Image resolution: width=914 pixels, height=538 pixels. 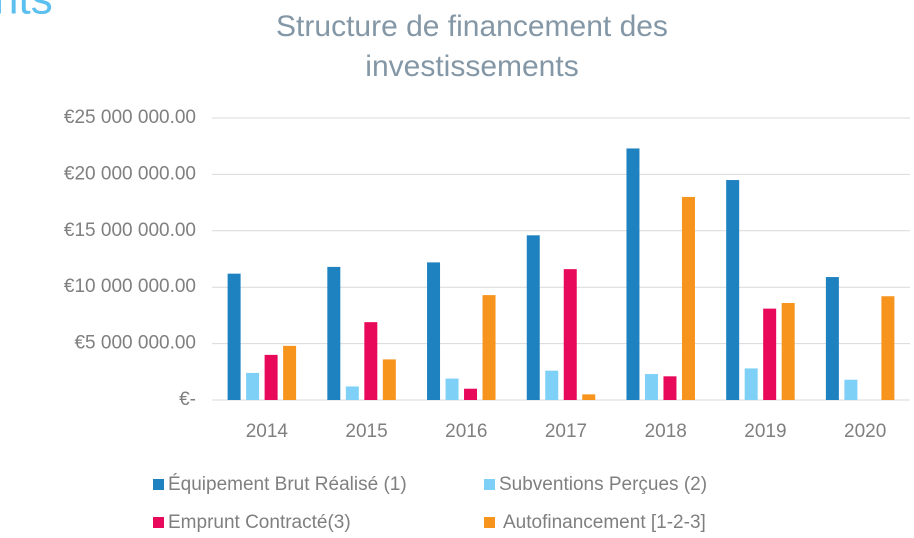 What do you see at coordinates (472, 26) in the screenshot?
I see `chart-title: Structure de financement des` at bounding box center [472, 26].